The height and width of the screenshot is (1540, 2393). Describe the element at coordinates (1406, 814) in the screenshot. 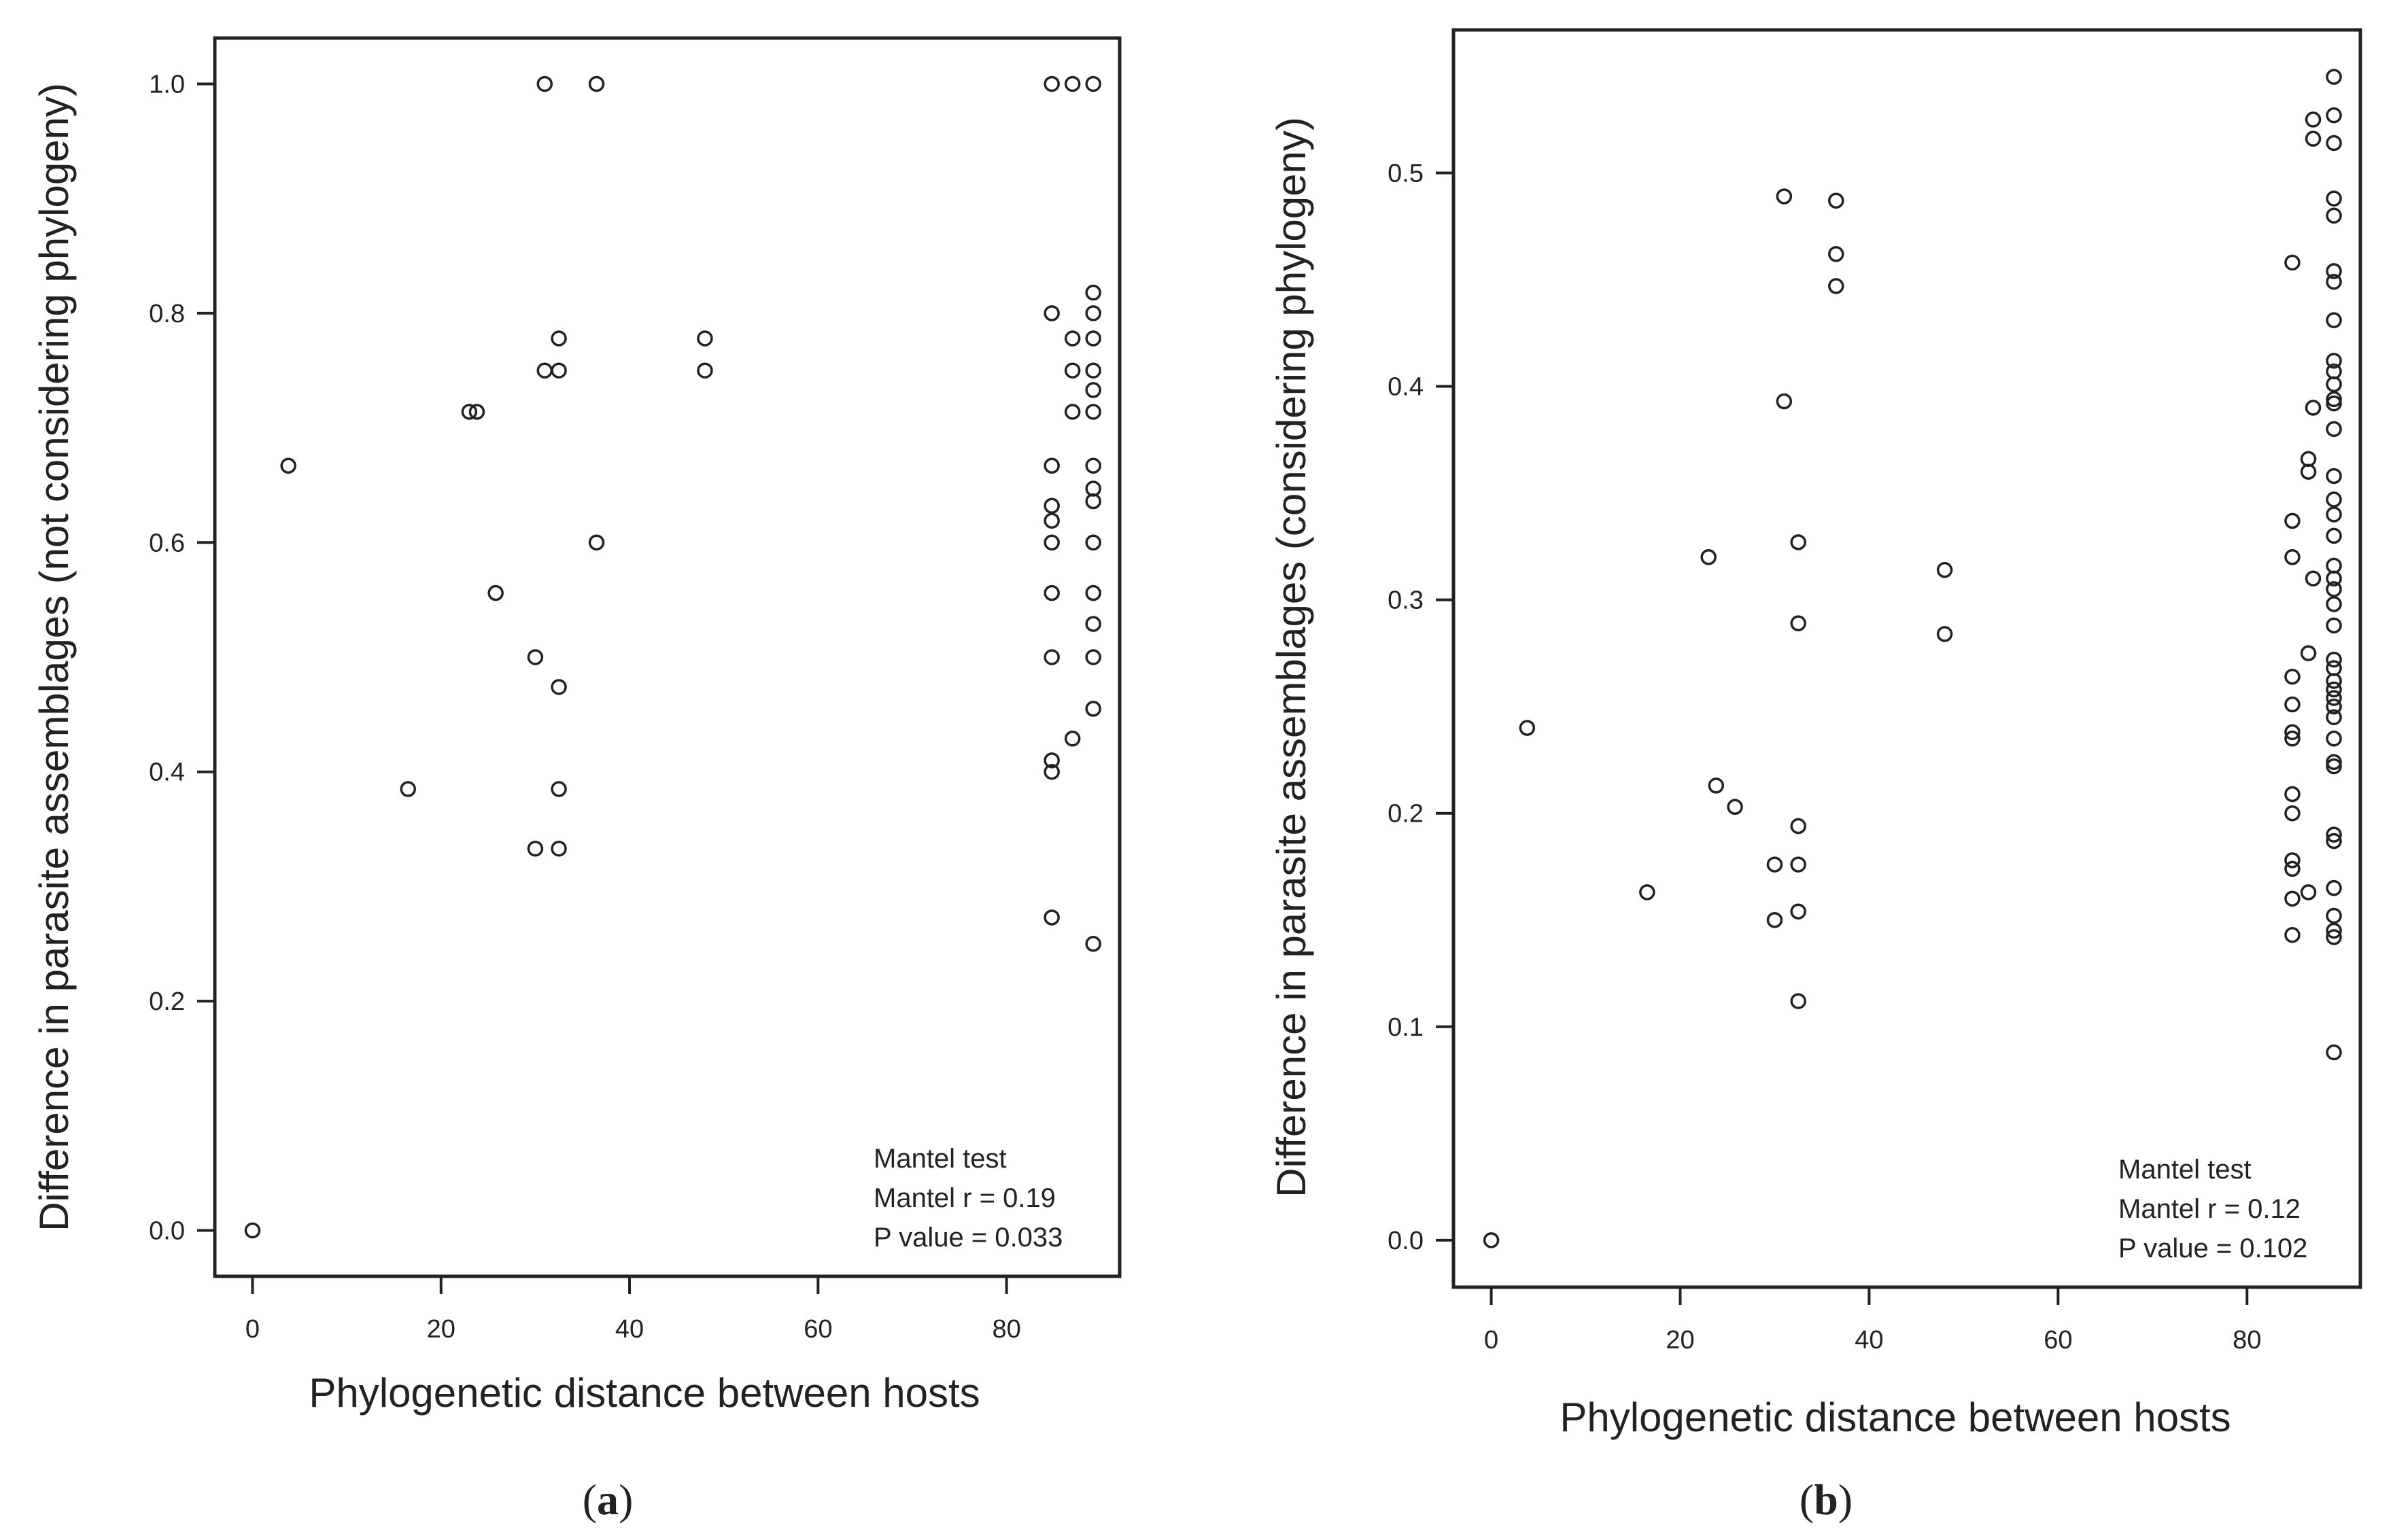

I see `y-tick-label-b-2: 0.2` at that location.